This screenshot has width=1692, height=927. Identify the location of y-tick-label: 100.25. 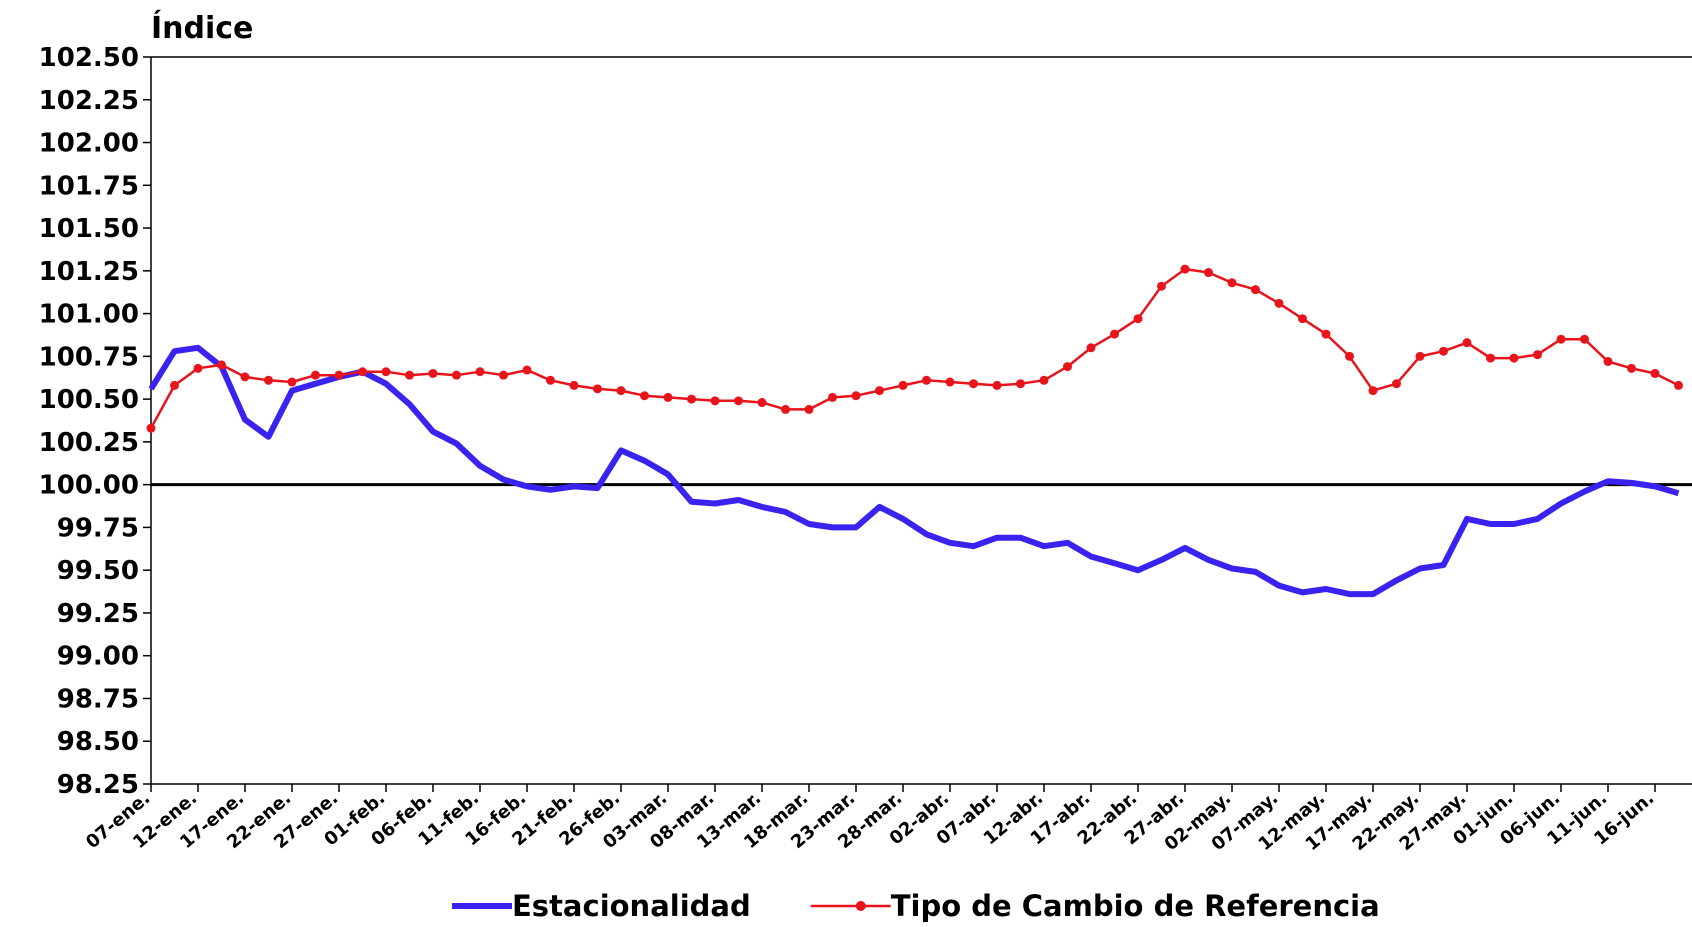
(89, 443).